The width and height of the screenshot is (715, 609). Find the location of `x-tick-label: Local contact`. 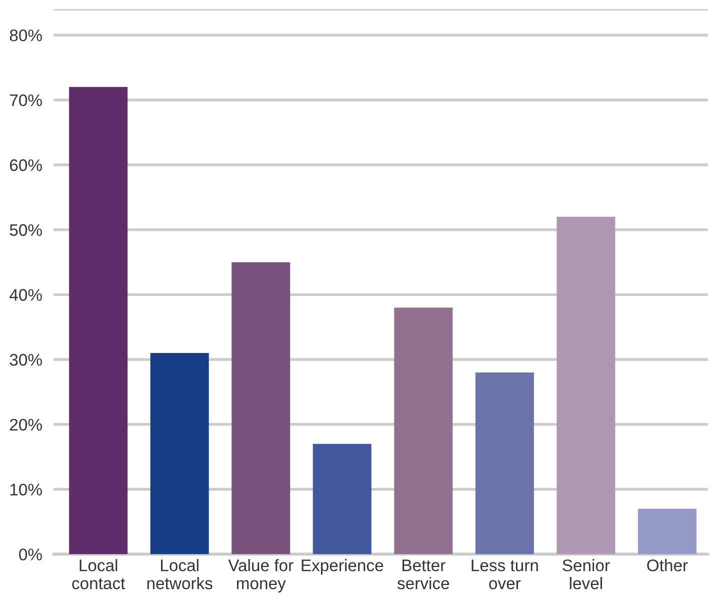

x-tick-label: Local contact is located at coordinates (99, 574).